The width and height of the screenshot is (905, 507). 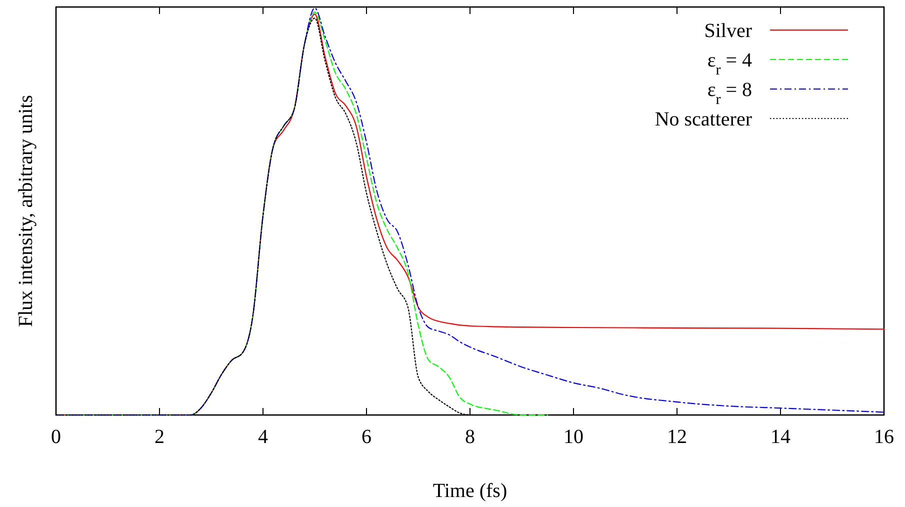 I want to click on x-tick-label: 10, so click(x=574, y=437).